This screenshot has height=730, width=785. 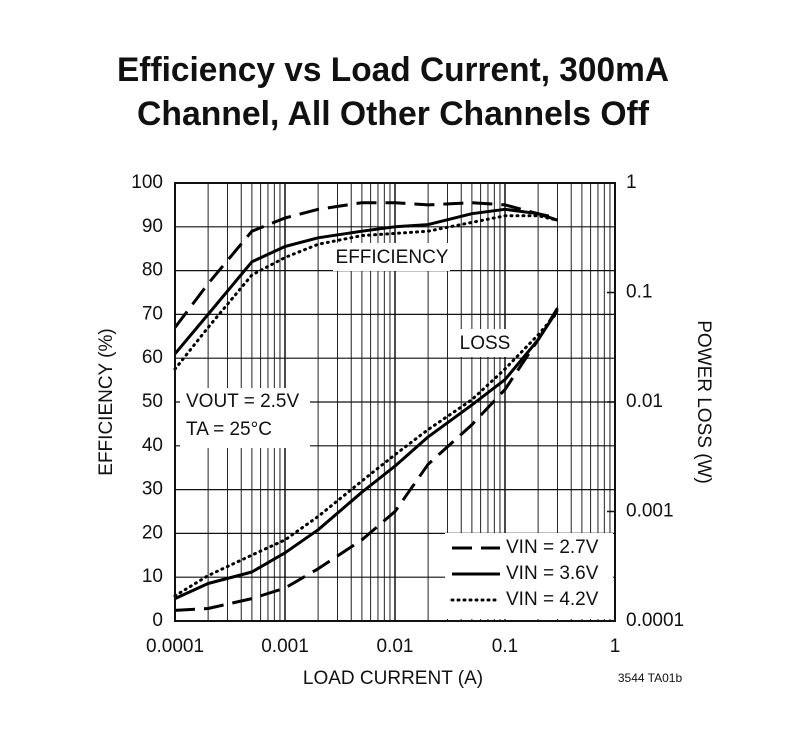 What do you see at coordinates (152, 226) in the screenshot?
I see `y-tick-label: 90` at bounding box center [152, 226].